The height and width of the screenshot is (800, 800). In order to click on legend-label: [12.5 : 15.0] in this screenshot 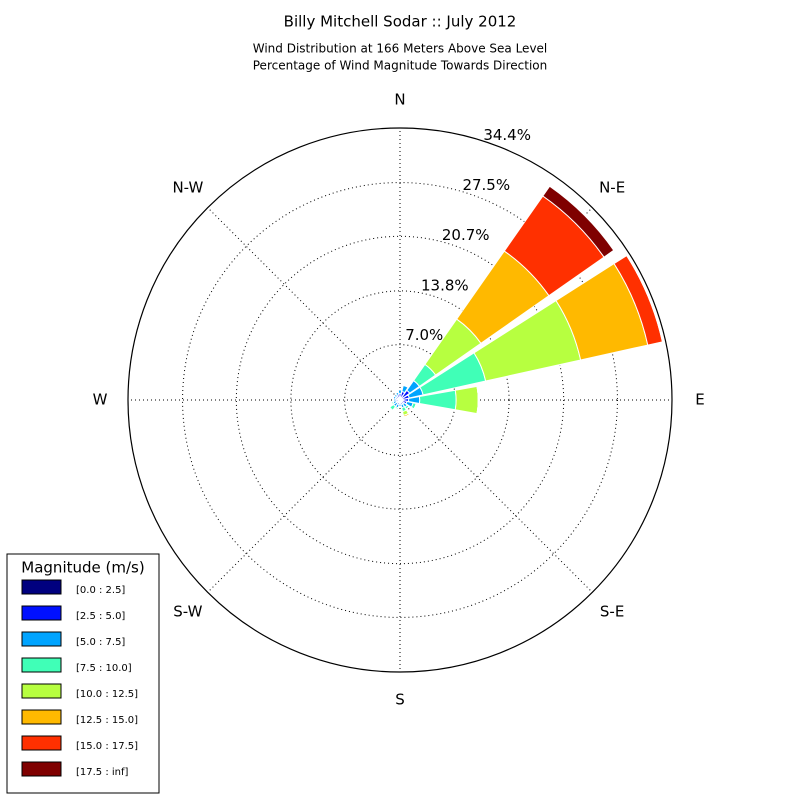, I will do `click(107, 720)`.